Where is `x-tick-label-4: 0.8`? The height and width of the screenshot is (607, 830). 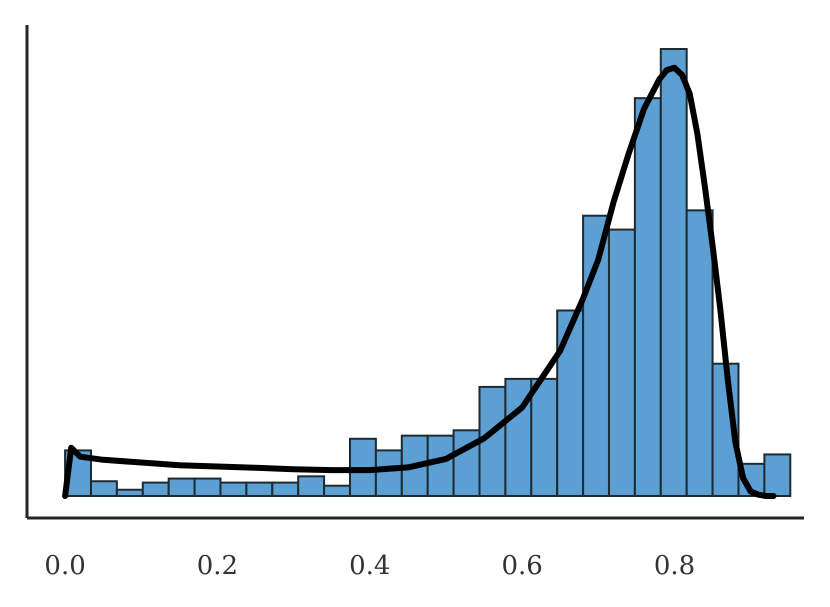
x-tick-label-4: 0.8 is located at coordinates (674, 566).